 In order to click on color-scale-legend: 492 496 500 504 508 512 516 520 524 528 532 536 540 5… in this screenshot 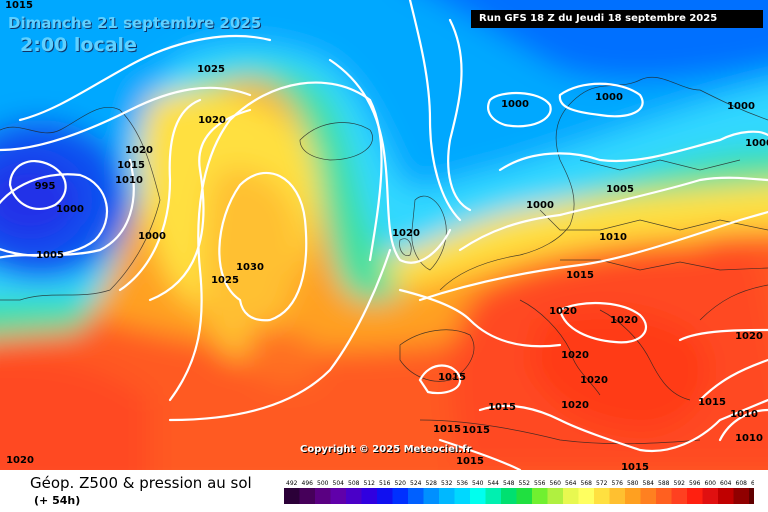, I will do `click(519, 492)`.